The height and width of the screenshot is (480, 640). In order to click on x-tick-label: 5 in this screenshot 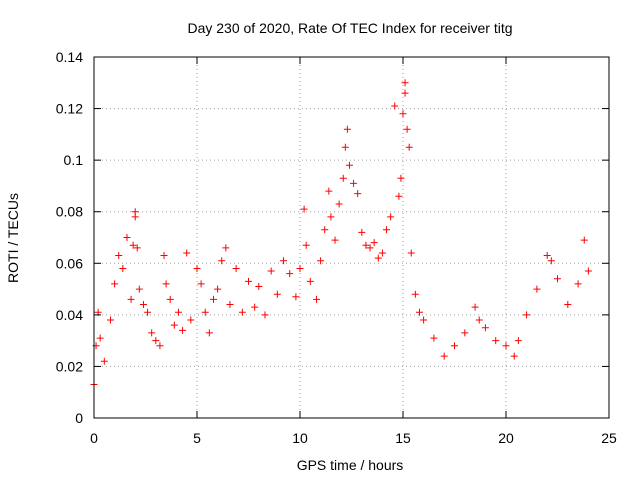, I will do `click(197, 438)`.